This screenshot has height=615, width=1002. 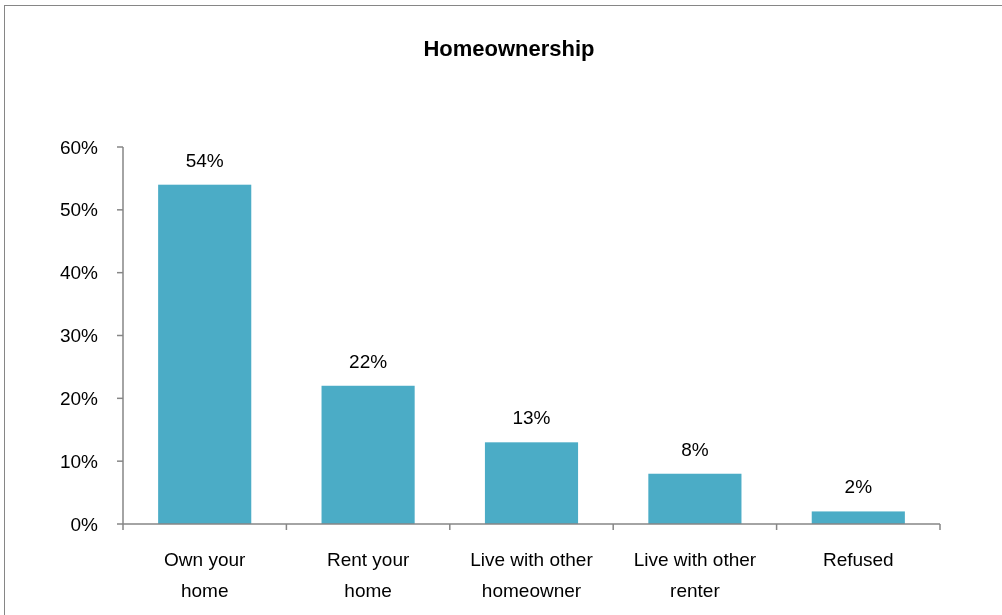 I want to click on data-label: 2%, so click(x=858, y=487).